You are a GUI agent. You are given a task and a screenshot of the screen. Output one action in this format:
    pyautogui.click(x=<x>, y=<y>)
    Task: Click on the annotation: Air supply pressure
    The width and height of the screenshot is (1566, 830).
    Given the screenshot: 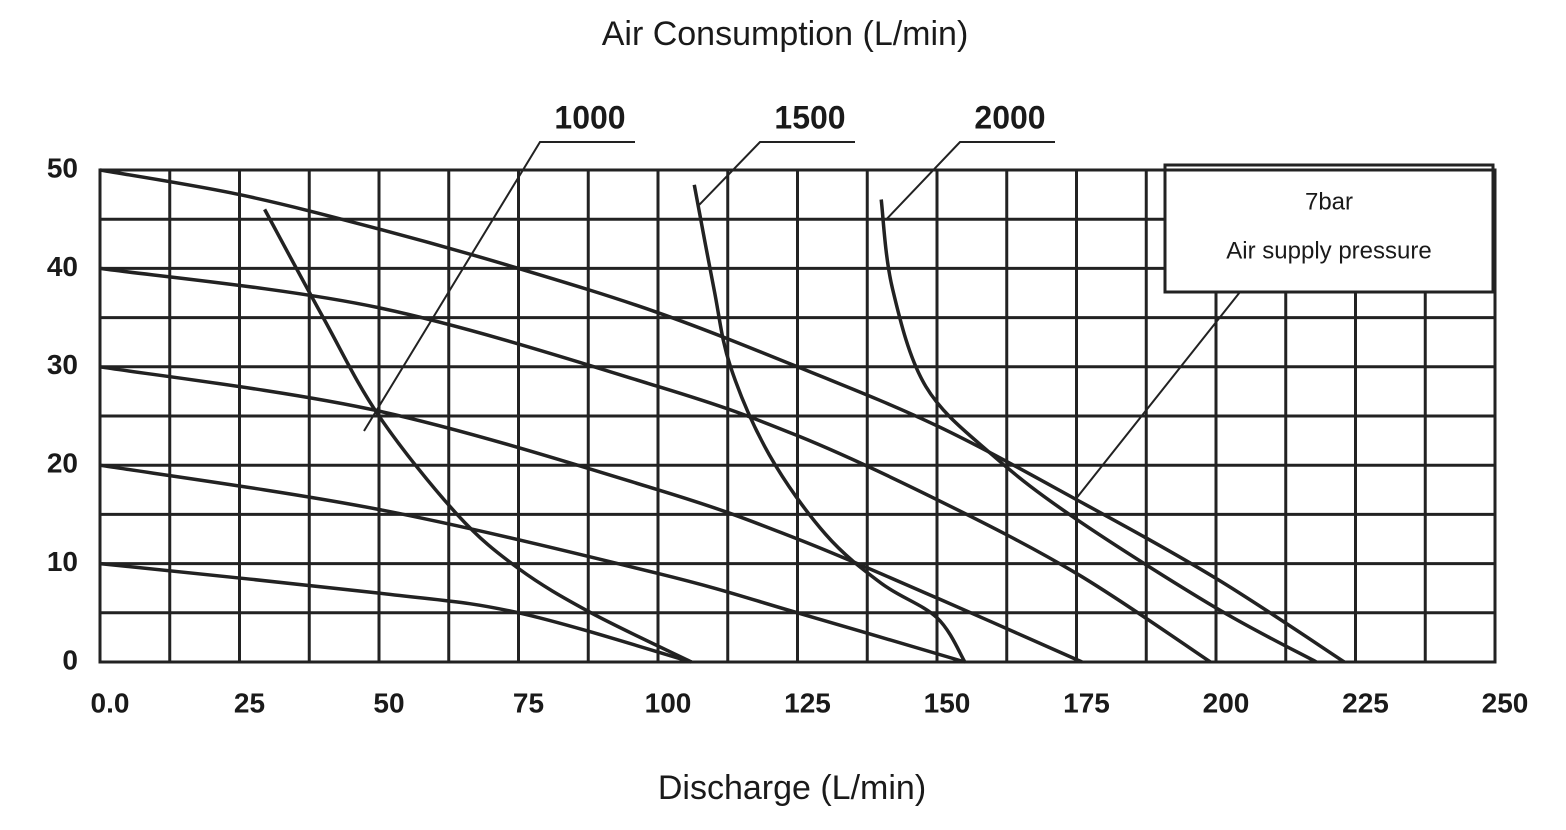 What is the action you would take?
    pyautogui.click(x=1328, y=250)
    